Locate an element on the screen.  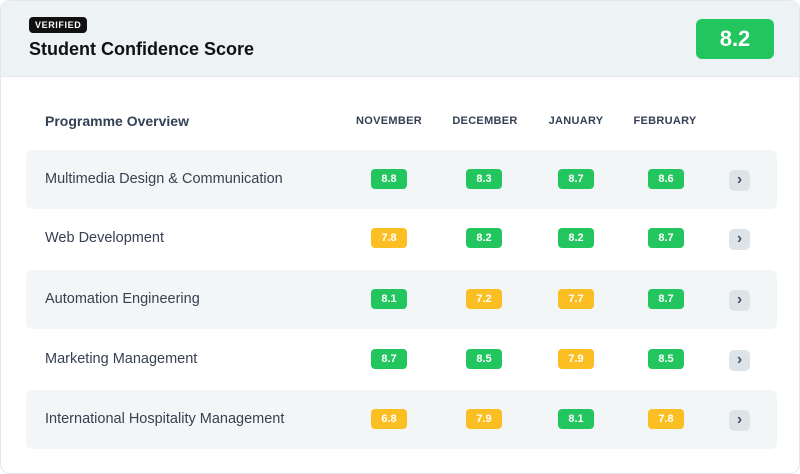
score-pill: 7.7 is located at coordinates (576, 299).